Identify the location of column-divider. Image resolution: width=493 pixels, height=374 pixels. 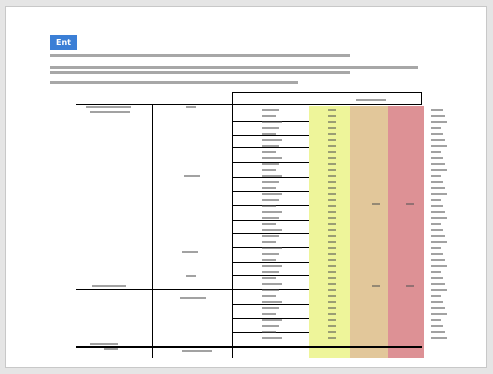
(232, 225).